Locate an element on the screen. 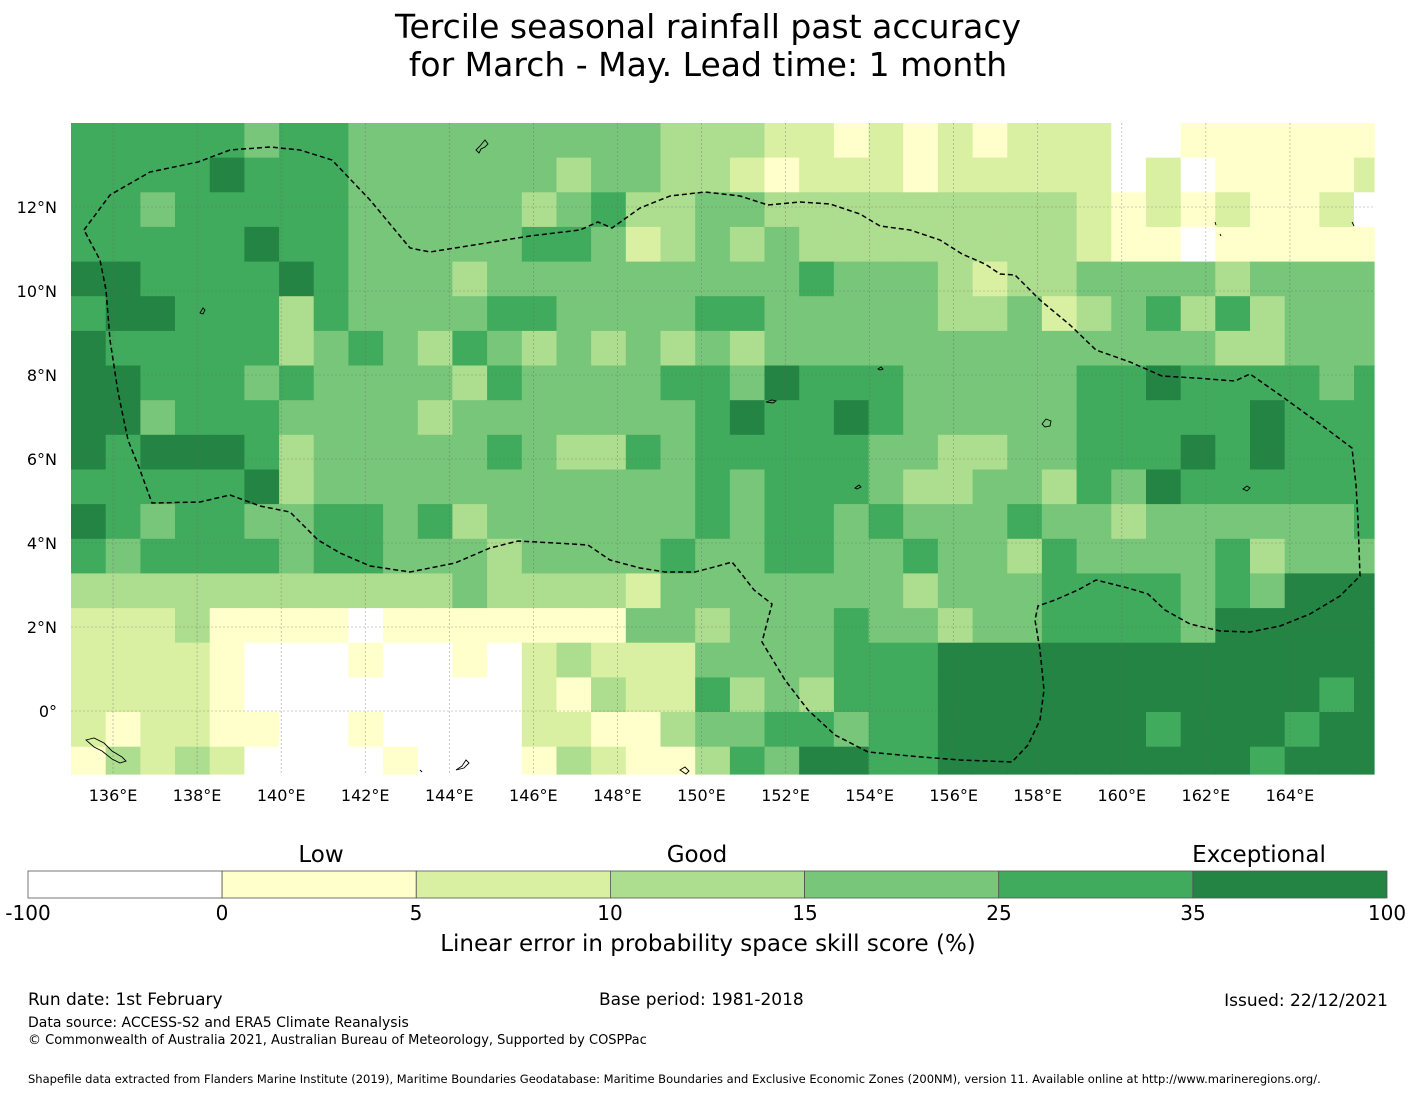 This screenshot has width=1416, height=1095. longitude-tick-label: 158°E is located at coordinates (1037, 795).